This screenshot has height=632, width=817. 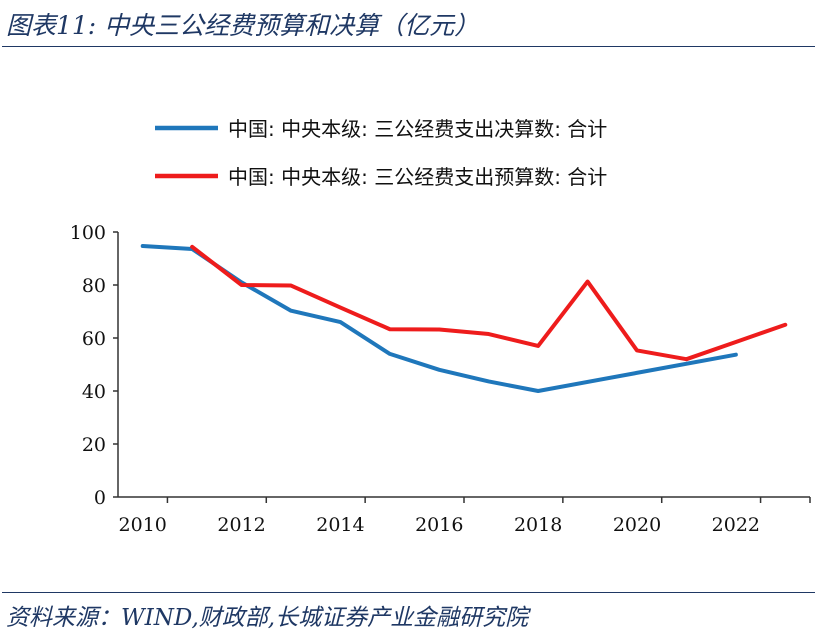 I want to click on x-tick-label: 2014, so click(x=340, y=525).